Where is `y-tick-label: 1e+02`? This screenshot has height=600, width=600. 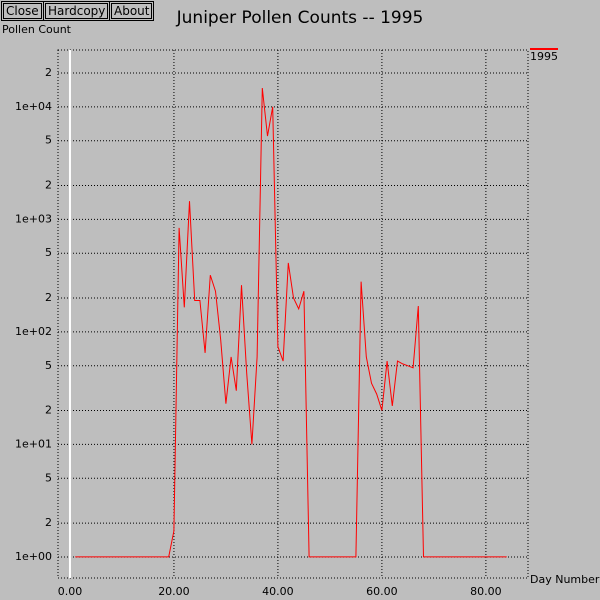
y-tick-label: 1e+02 is located at coordinates (33, 331).